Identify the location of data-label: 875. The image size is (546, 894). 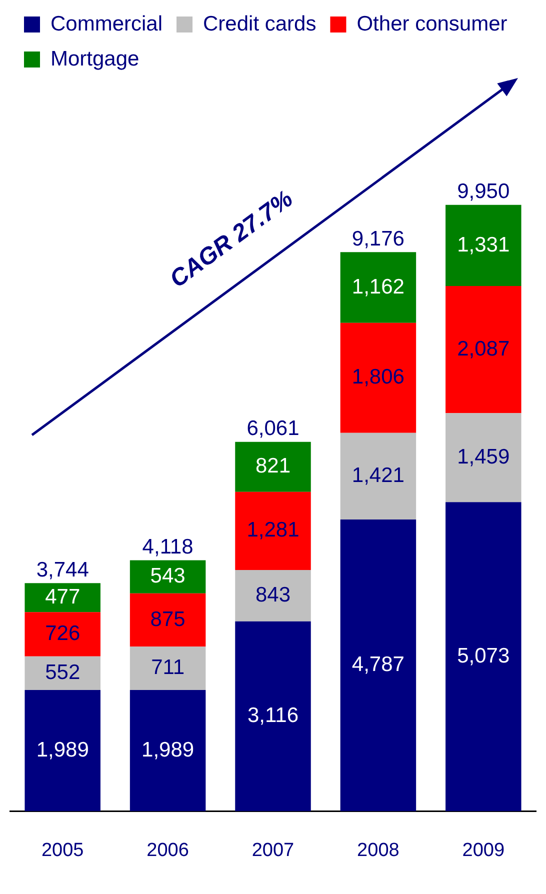
(168, 619).